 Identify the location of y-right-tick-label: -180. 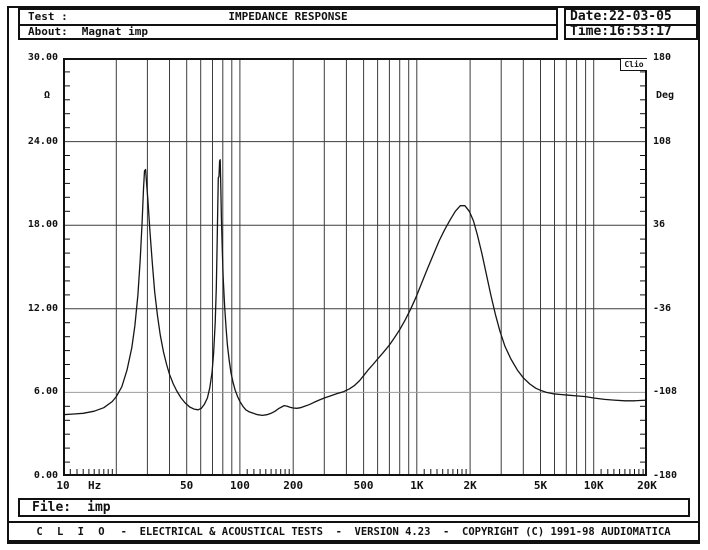
(665, 475).